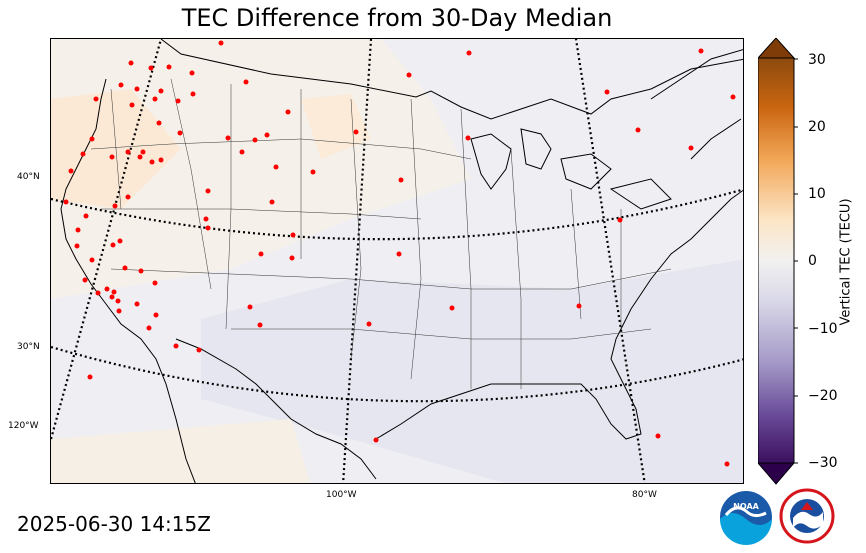  I want to click on colorbar-tick: −20, so click(823, 396).